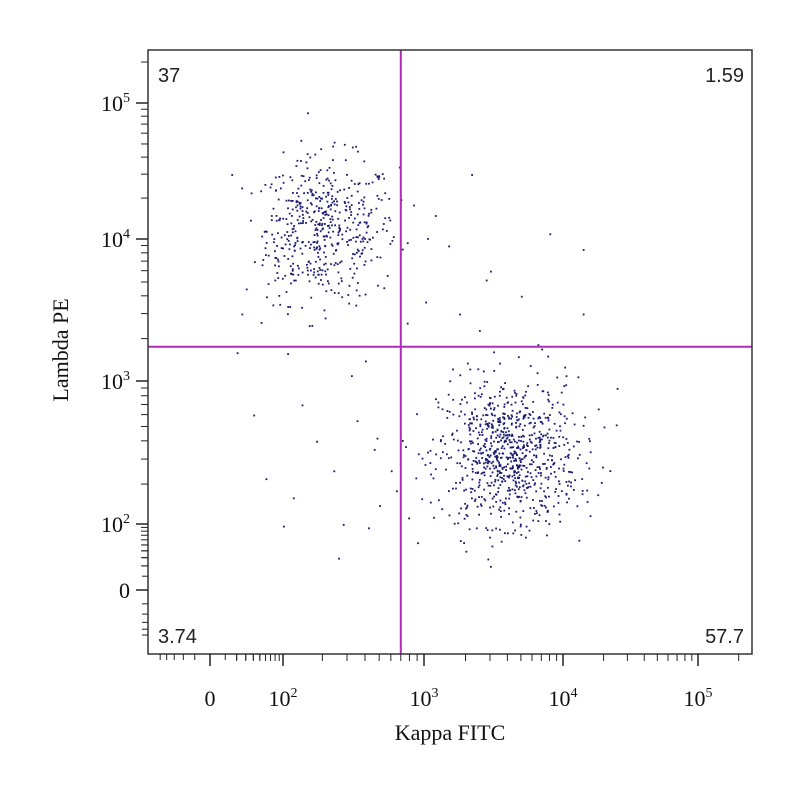 This screenshot has width=800, height=800. What do you see at coordinates (450, 732) in the screenshot?
I see `x-axis-title: Kappa FITC` at bounding box center [450, 732].